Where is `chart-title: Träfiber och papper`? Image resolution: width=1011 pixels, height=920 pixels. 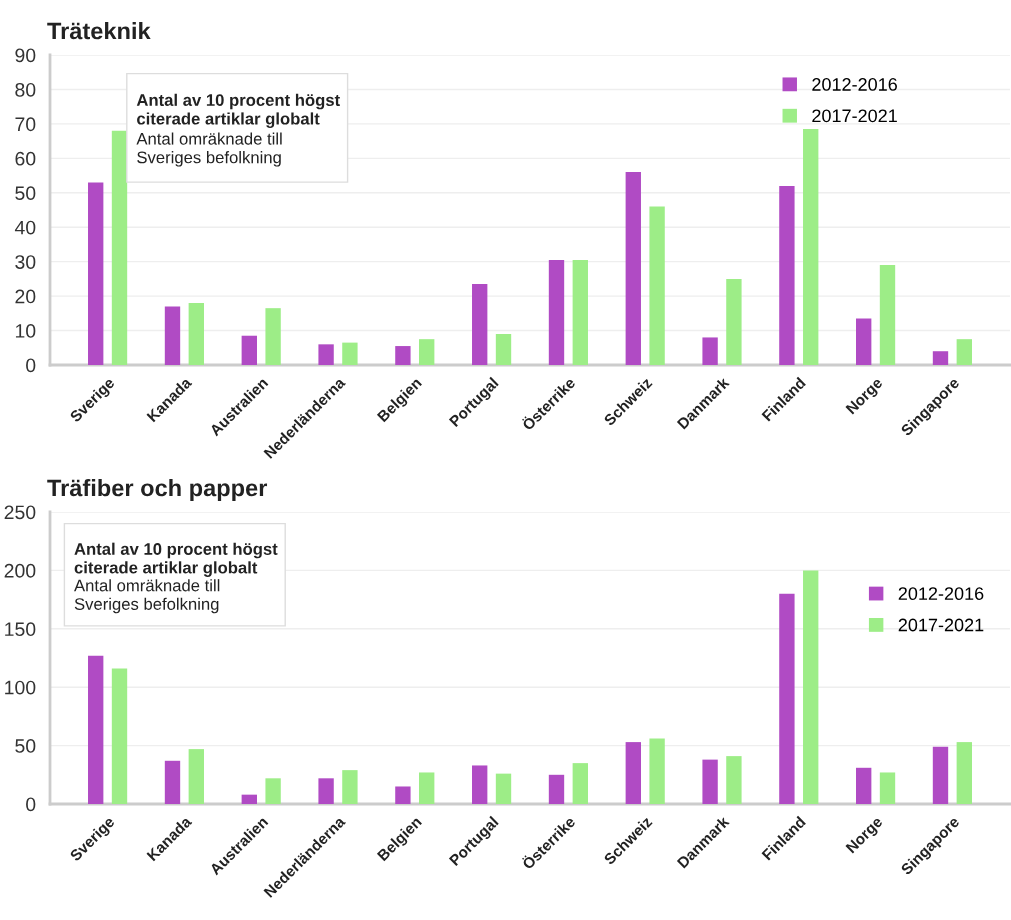
chart-title: Träfiber och papper is located at coordinates (157, 489).